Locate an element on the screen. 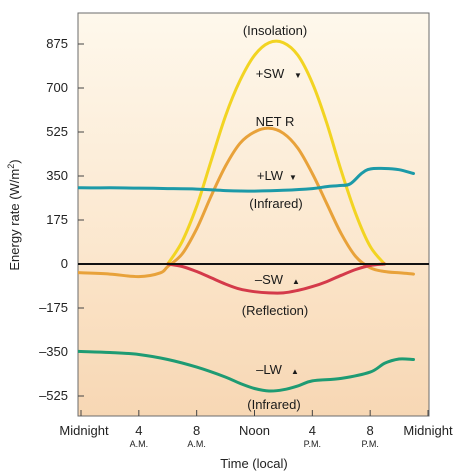  y-tick-label: –525 is located at coordinates (53, 395).